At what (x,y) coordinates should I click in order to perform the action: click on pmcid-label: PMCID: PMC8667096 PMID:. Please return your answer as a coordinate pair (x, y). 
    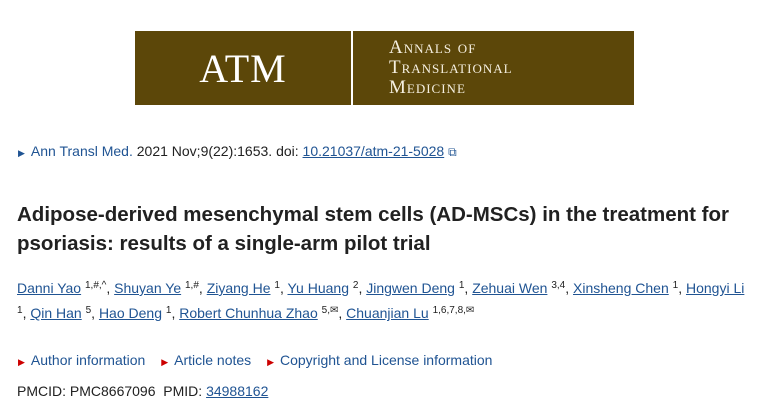
    Looking at the image, I should click on (112, 391).